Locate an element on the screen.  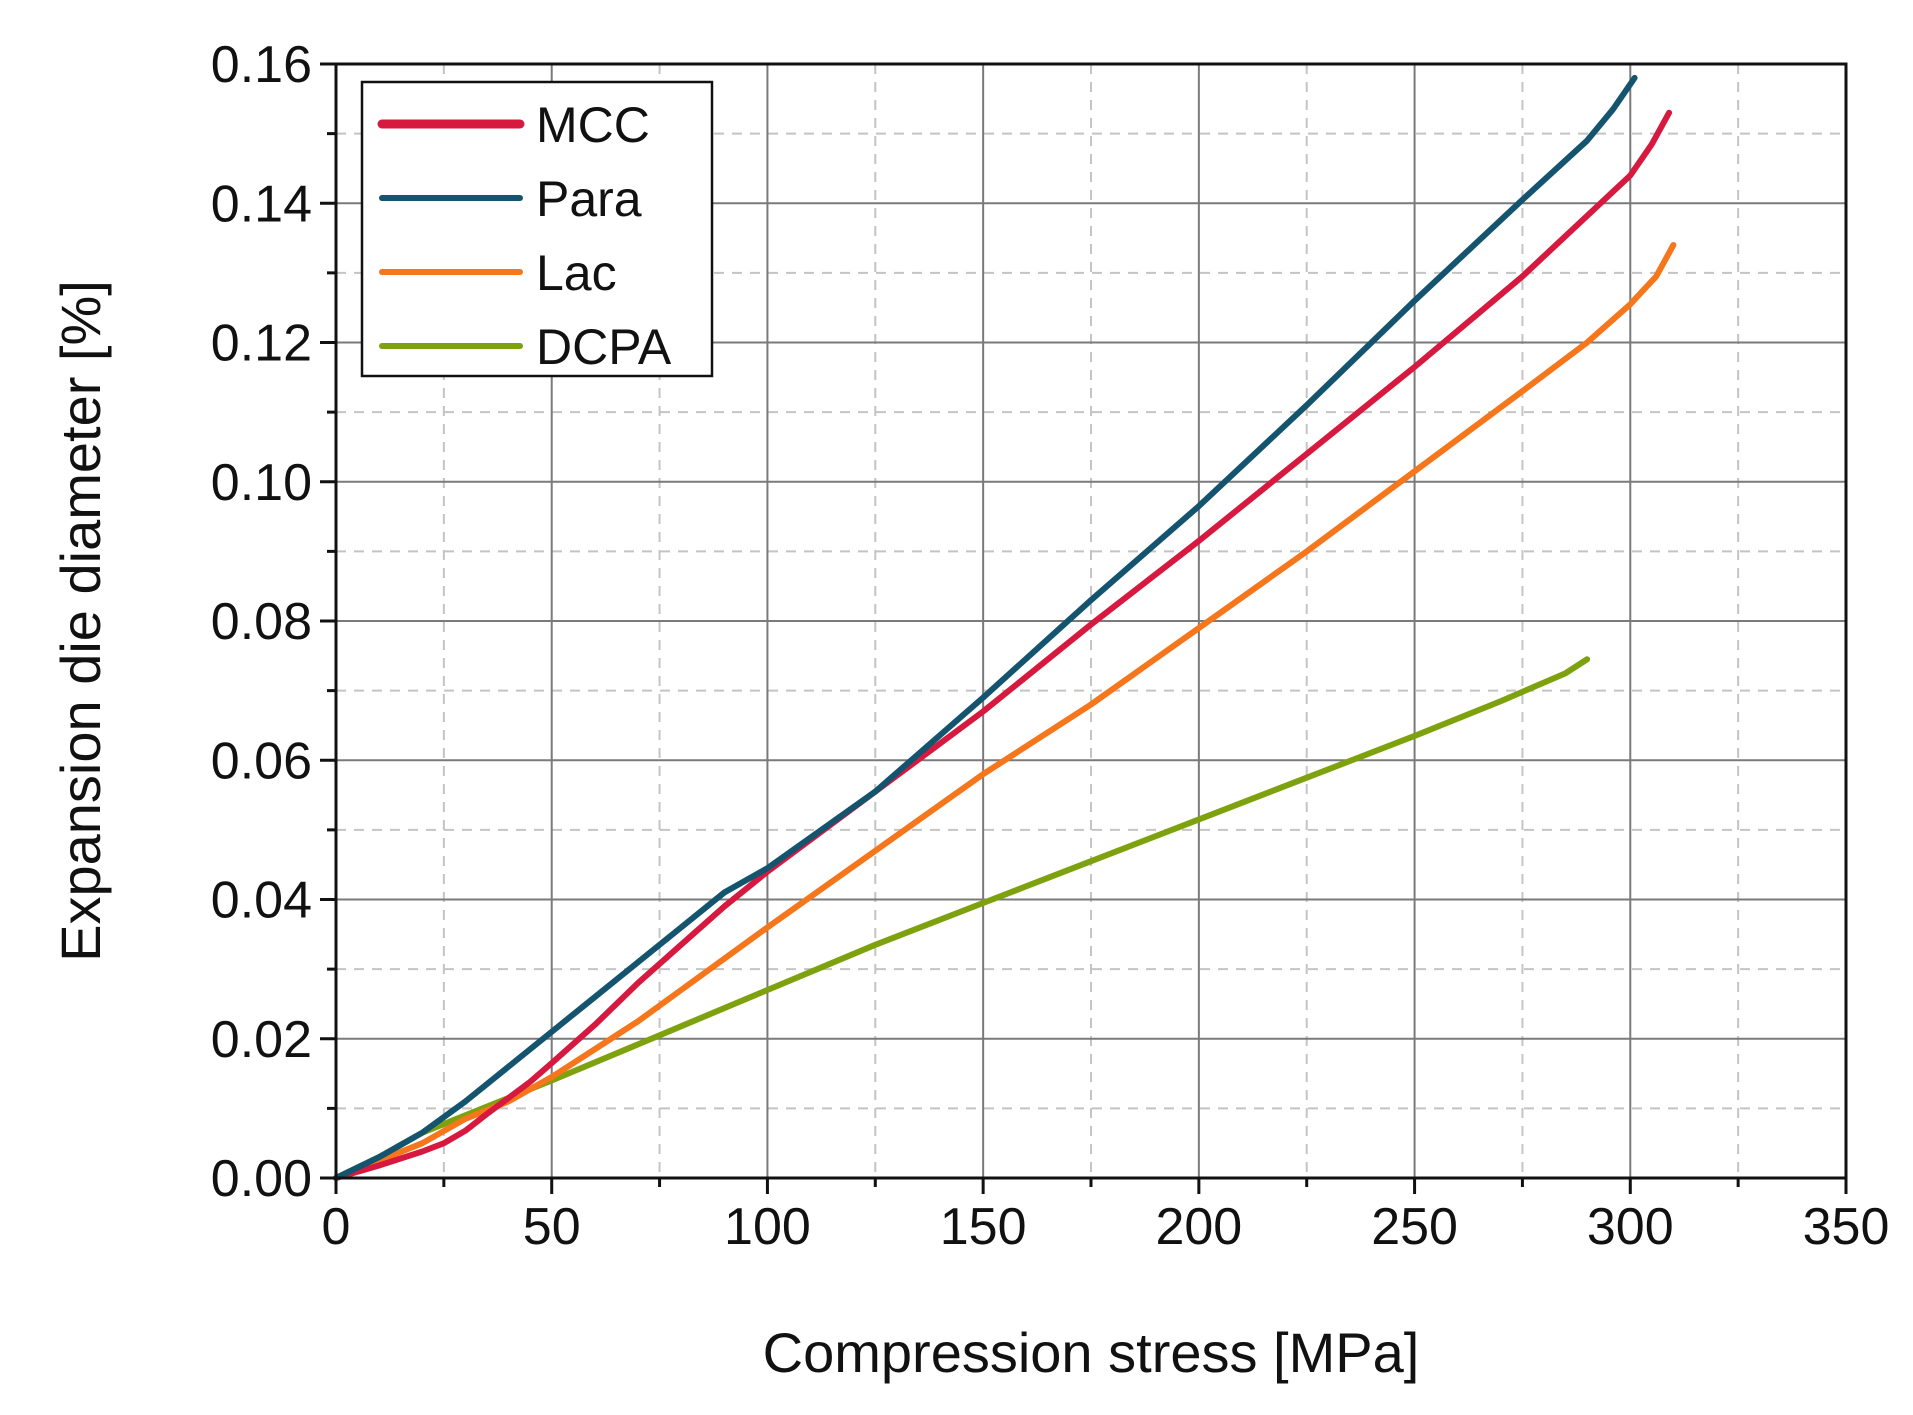
legend-box is located at coordinates (537, 229).